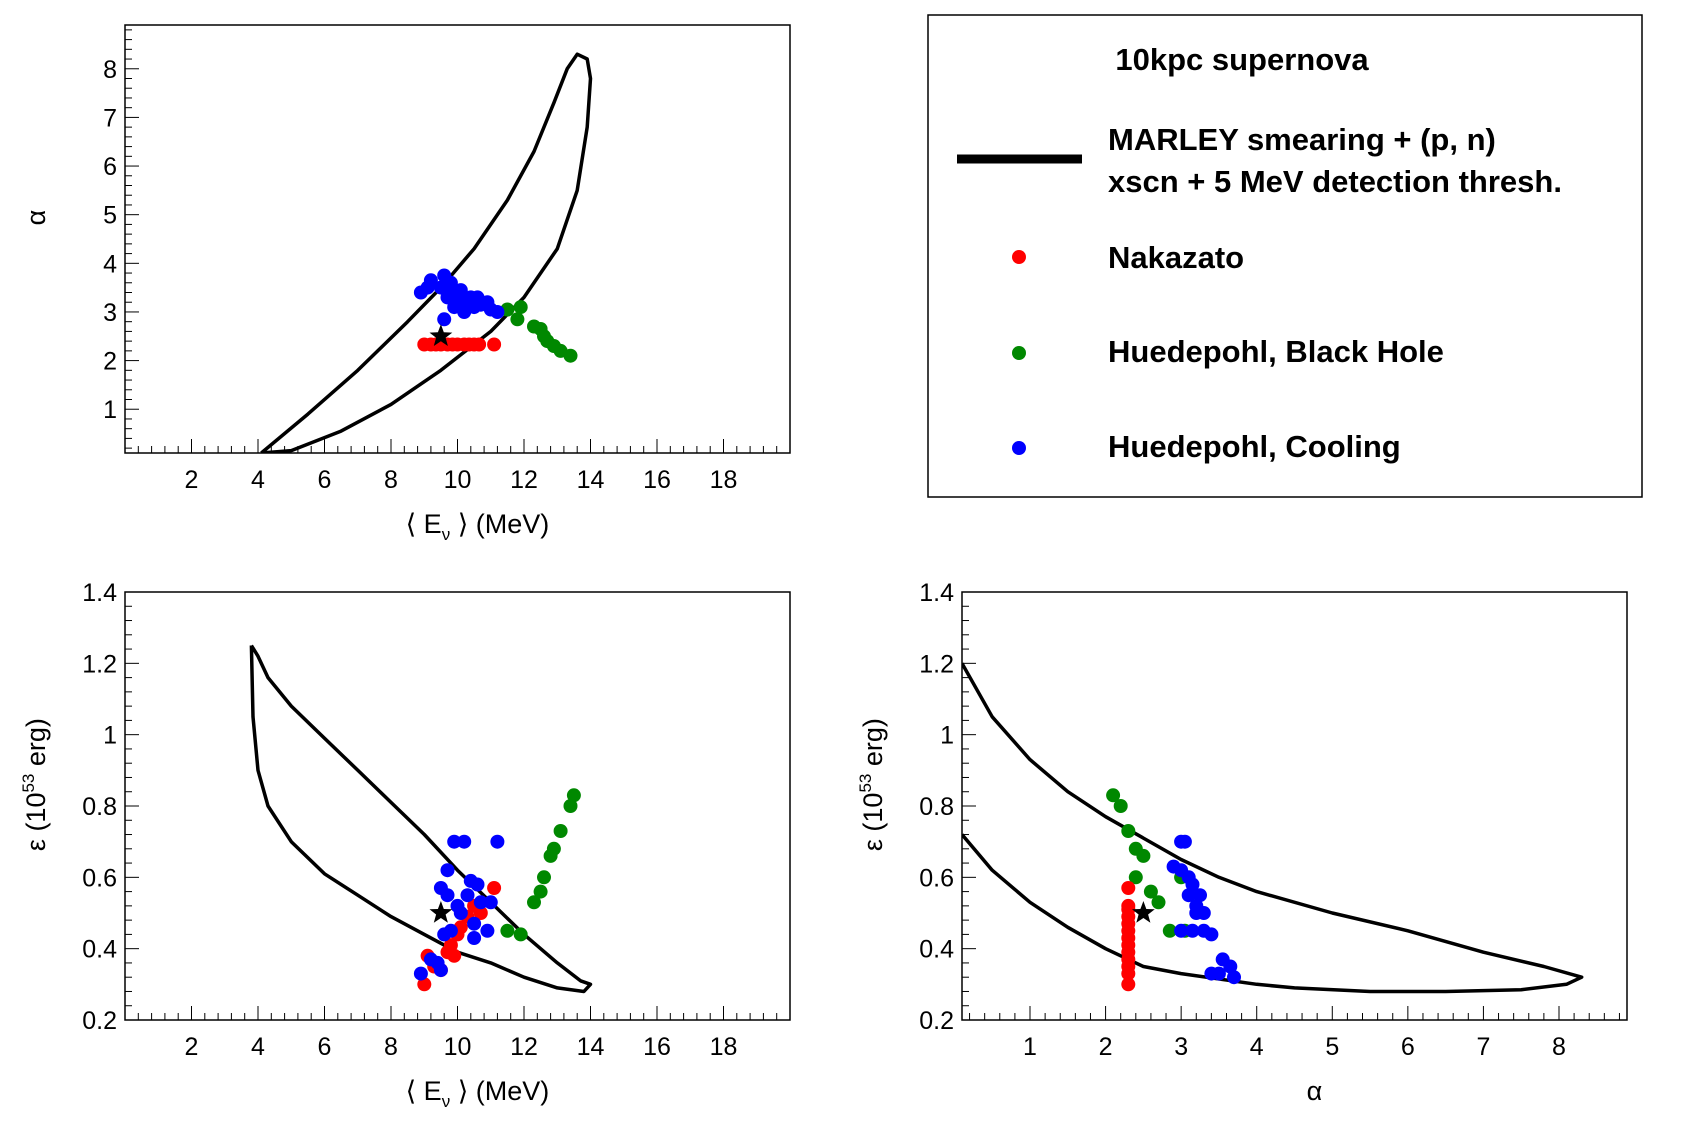  Describe the element at coordinates (110, 167) in the screenshot. I see `y-tick-label: 6` at that location.